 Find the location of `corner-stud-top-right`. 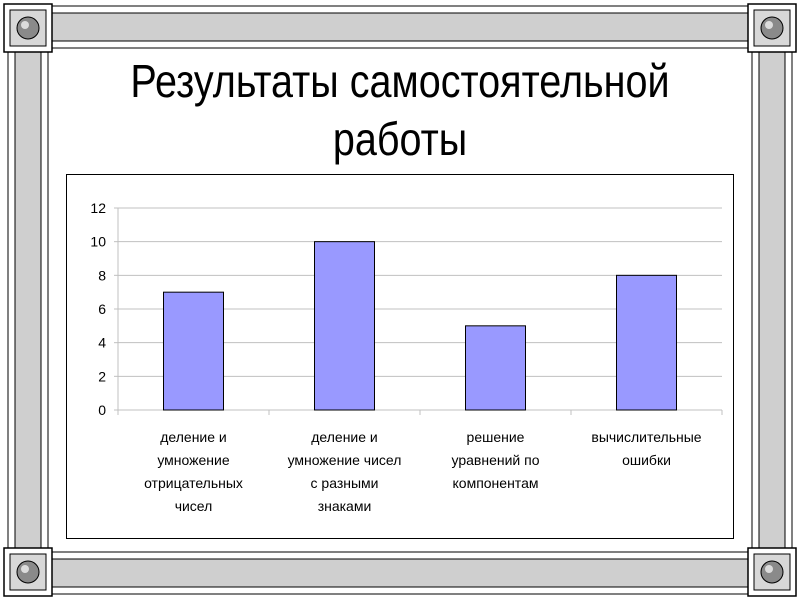

corner-stud-top-right is located at coordinates (772, 28).